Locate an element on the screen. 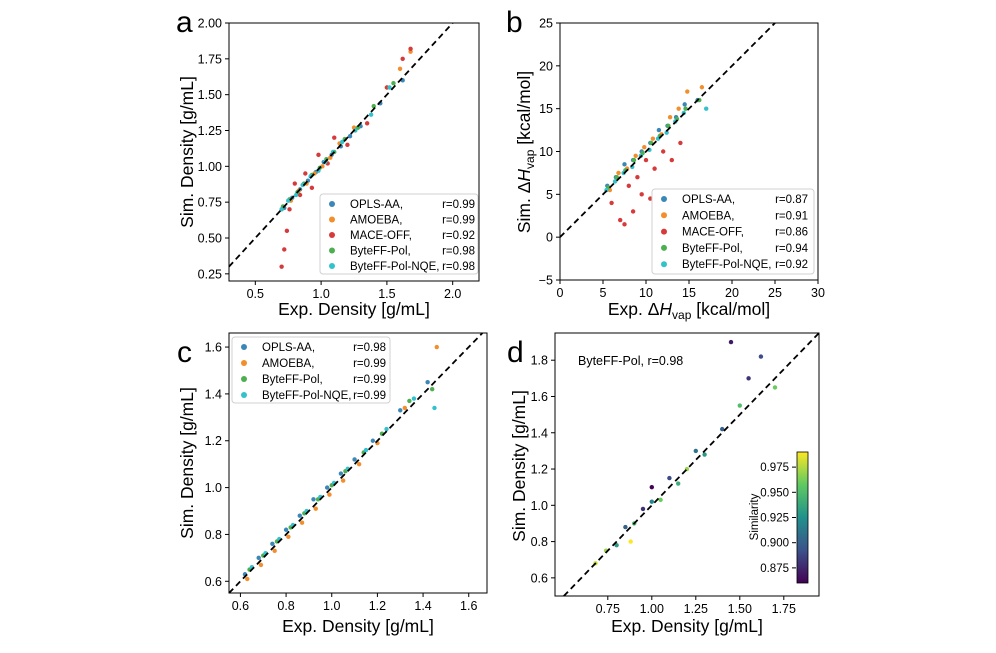  legend-series-name: ByteFF-Pol-NQE, is located at coordinates (726, 265).